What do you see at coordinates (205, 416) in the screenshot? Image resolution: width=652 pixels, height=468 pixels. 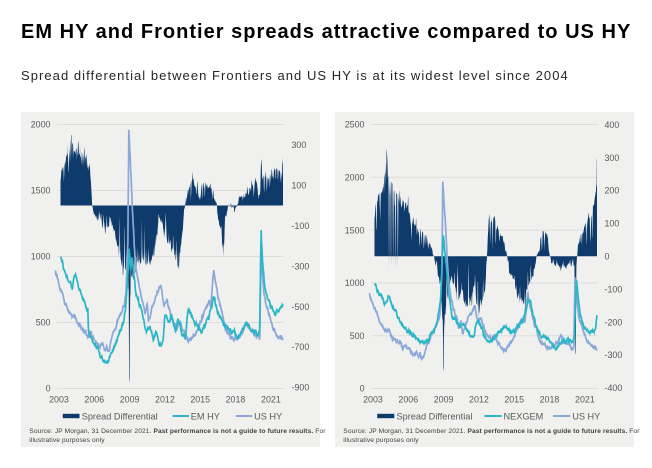 I see `svg-text: EM HY` at bounding box center [205, 416].